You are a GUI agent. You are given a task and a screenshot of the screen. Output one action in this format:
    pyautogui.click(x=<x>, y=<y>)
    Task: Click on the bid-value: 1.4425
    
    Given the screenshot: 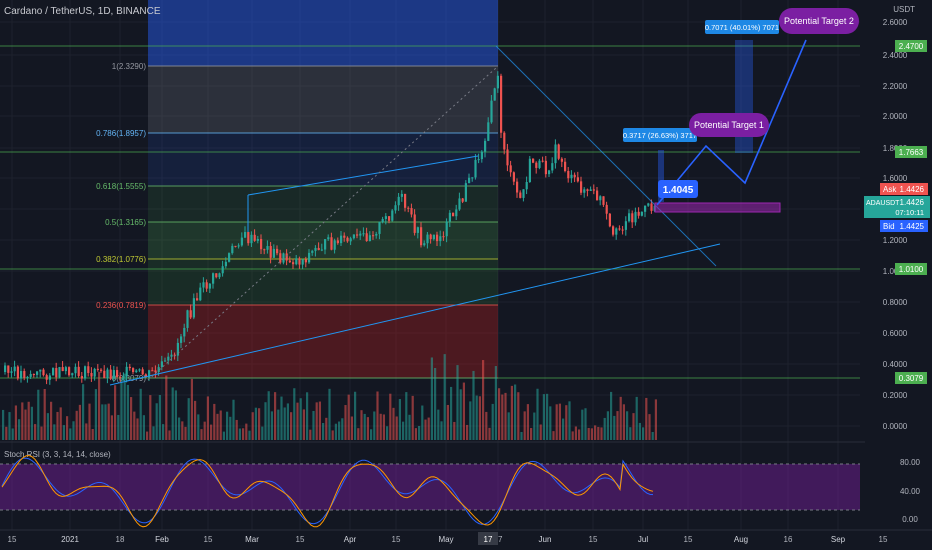 What is the action you would take?
    pyautogui.click(x=912, y=226)
    